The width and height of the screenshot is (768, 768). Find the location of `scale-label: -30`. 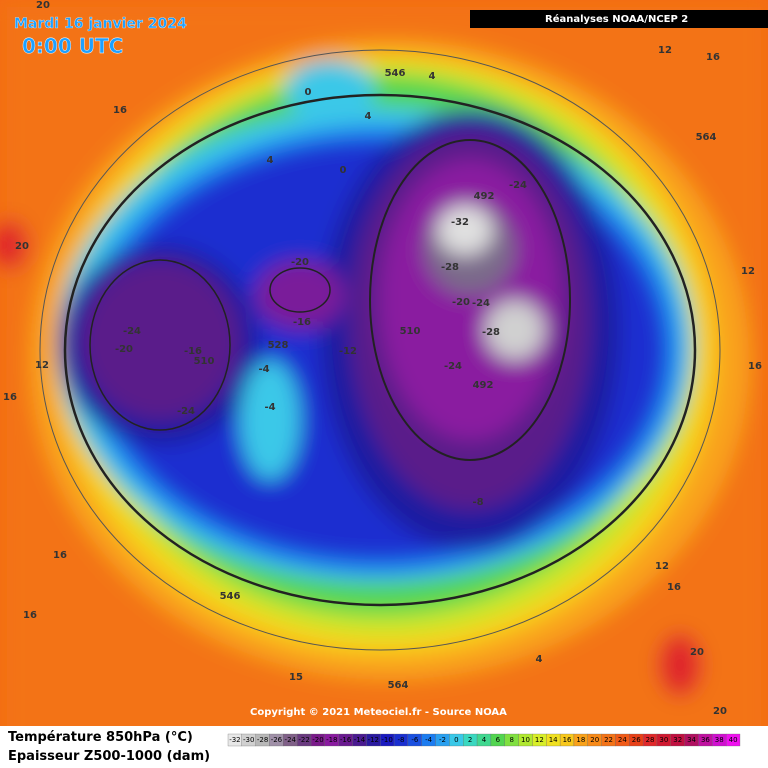

scale-label: -30 is located at coordinates (248, 740).